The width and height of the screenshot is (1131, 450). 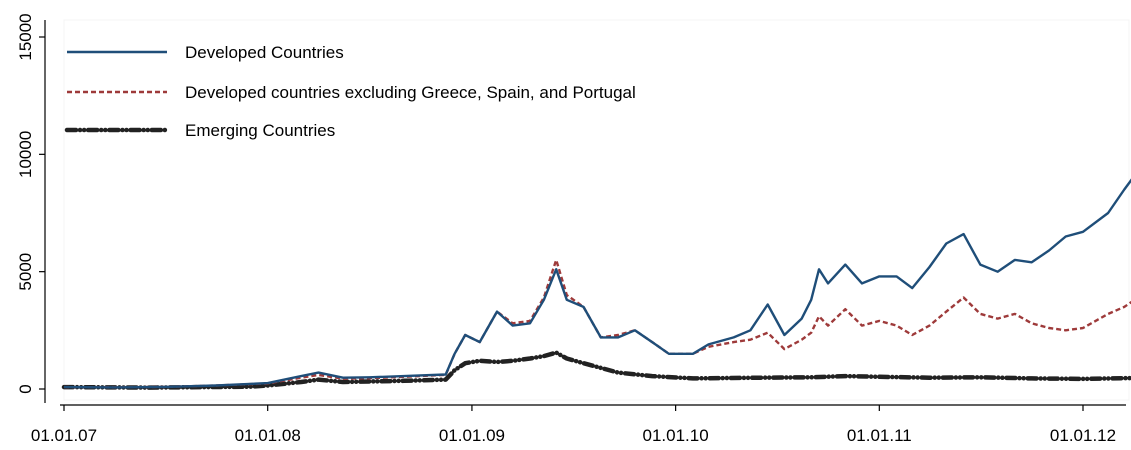 What do you see at coordinates (260, 130) in the screenshot?
I see `legend-label-3: Emerging Countries` at bounding box center [260, 130].